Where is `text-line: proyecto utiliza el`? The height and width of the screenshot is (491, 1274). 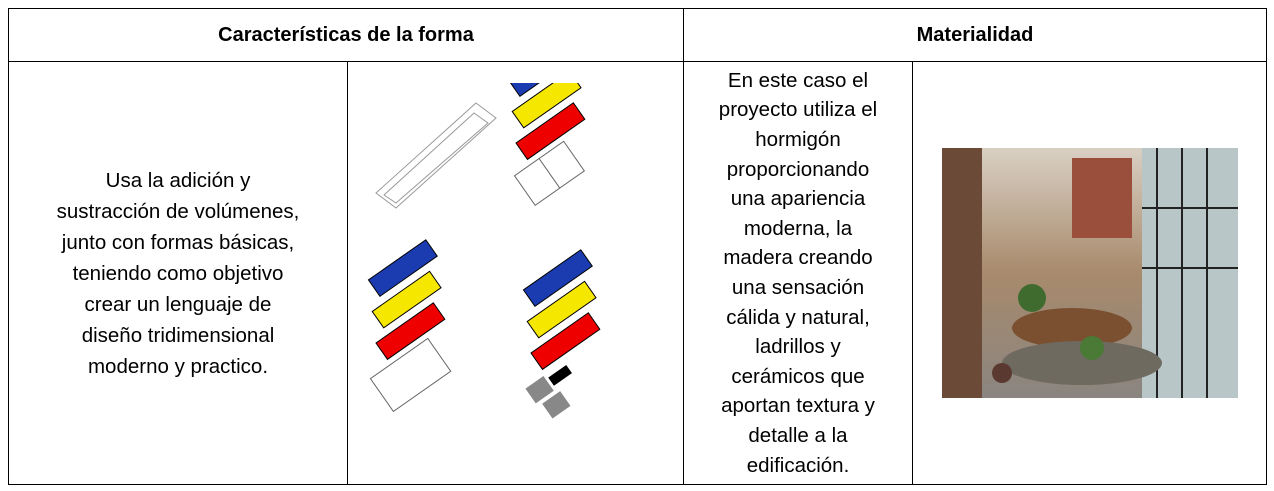
text-line: proyecto utiliza el is located at coordinates (798, 110).